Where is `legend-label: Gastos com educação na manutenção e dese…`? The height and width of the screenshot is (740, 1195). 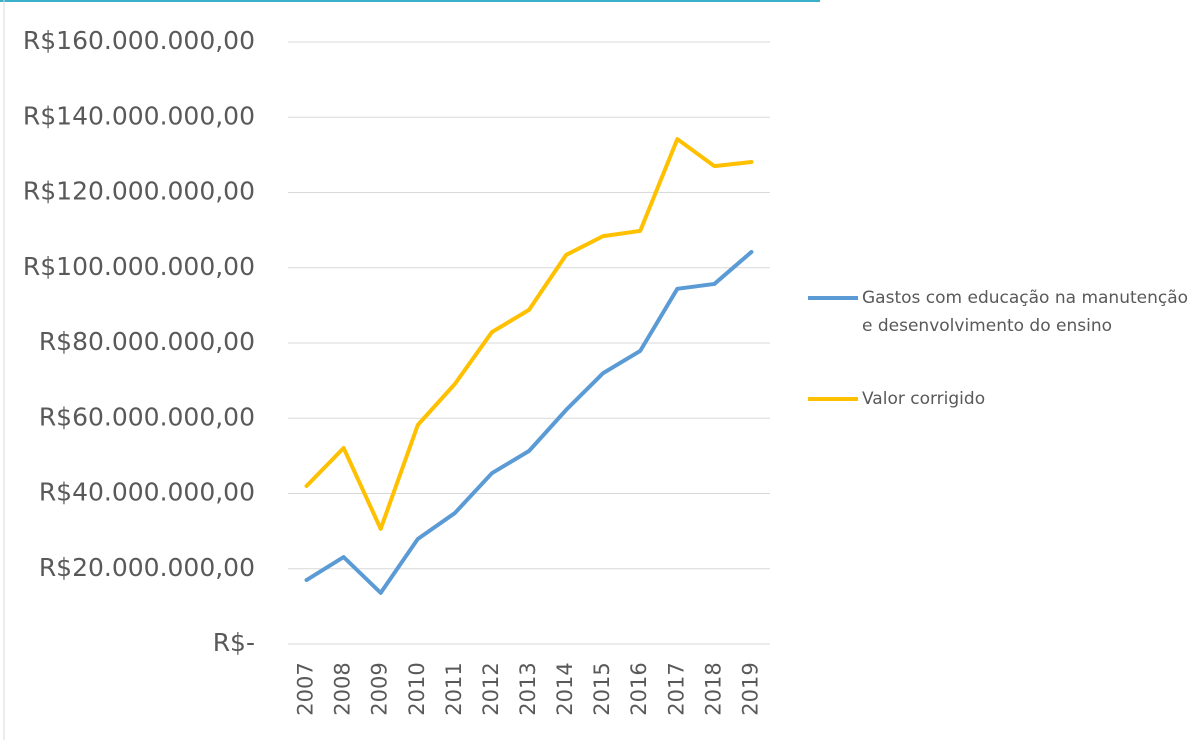
legend-label: Gastos com educação na manutenção e dese… is located at coordinates (1025, 312).